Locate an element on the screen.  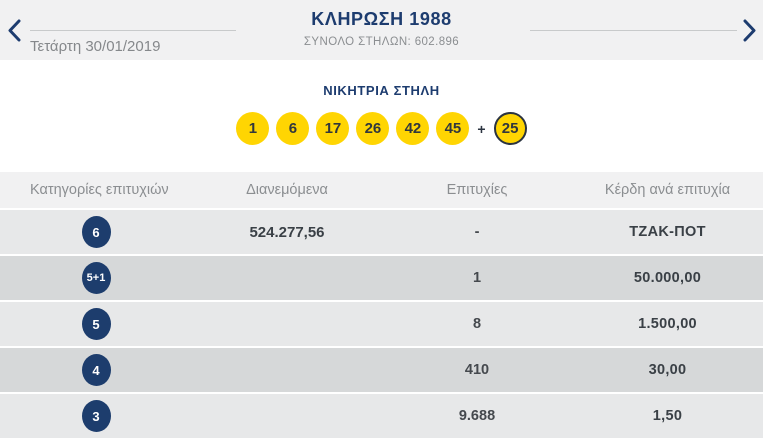
chevron-right-icon is located at coordinates (749, 32).